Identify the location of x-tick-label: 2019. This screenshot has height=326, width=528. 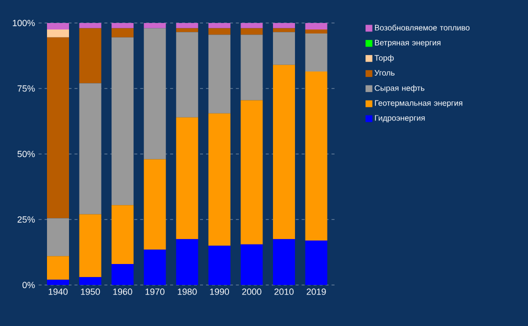
(316, 291).